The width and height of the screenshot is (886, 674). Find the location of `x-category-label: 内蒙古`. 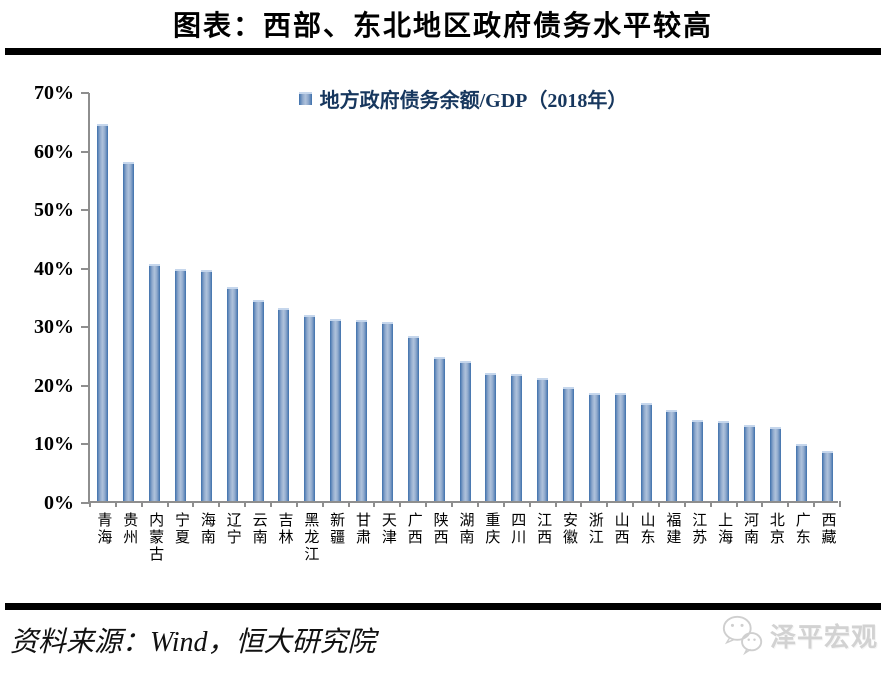

x-category-label: 内蒙古 is located at coordinates (155, 537).